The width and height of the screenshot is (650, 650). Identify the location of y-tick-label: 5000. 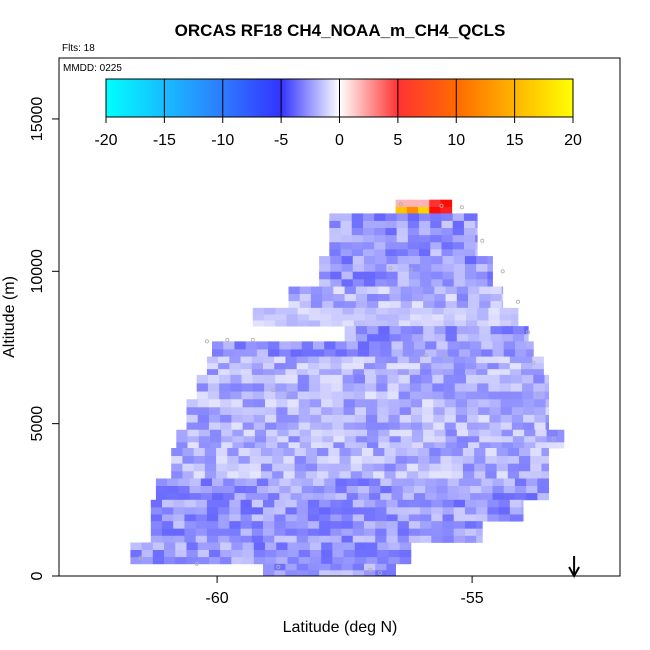
(37, 424).